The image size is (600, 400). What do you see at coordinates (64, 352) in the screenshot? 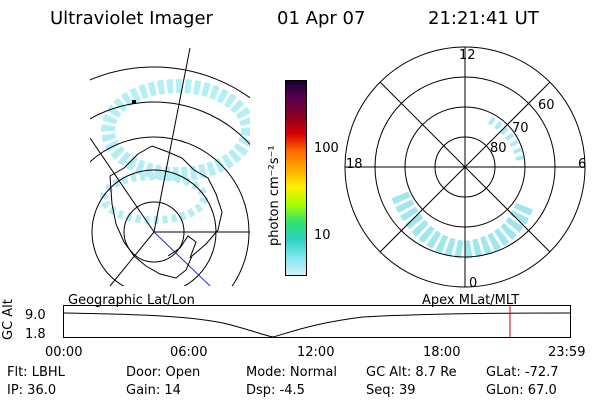
I see `time-tick-0000: 00:00` at bounding box center [64, 352].